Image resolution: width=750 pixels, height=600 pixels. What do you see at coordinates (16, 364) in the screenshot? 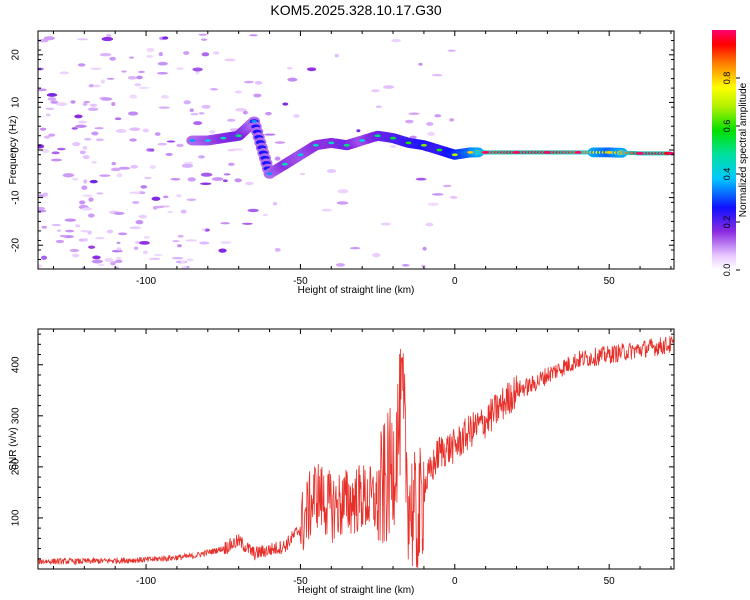
I see `snr-ytick-label: 400` at bounding box center [16, 364].